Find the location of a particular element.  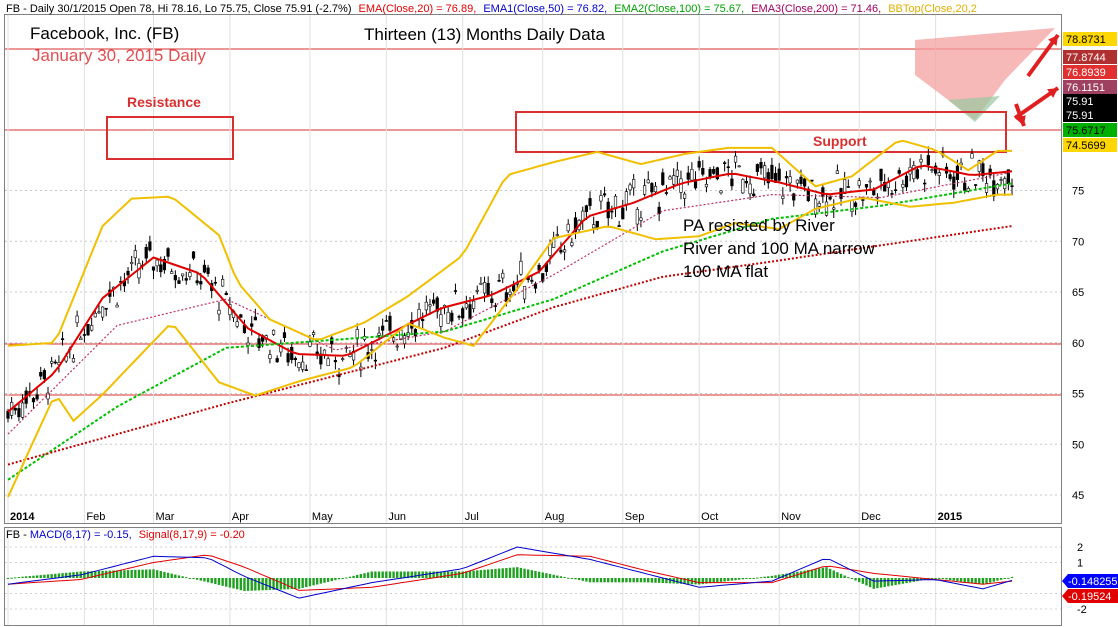

data-range-note: Thirteen (13) Months Daily Data is located at coordinates (484, 34).